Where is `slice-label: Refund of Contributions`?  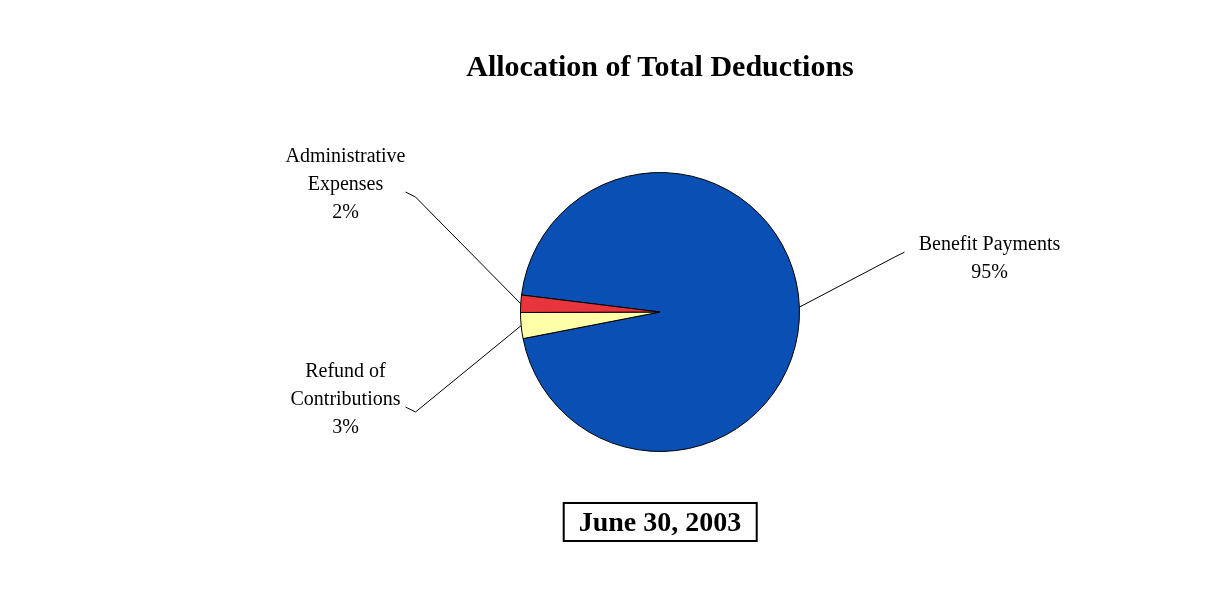
slice-label: Refund of Contributions is located at coordinates (345, 384).